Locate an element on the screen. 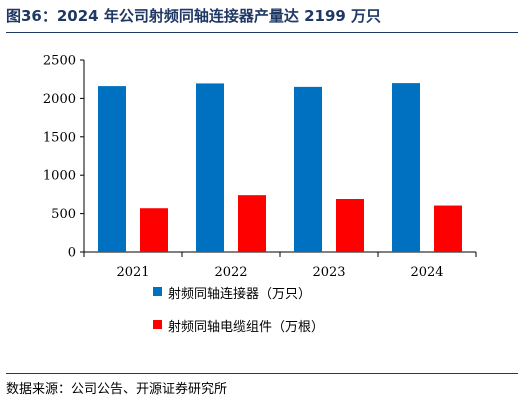  legend-label: 射频同轴电缆组件（万根） is located at coordinates (246, 327).